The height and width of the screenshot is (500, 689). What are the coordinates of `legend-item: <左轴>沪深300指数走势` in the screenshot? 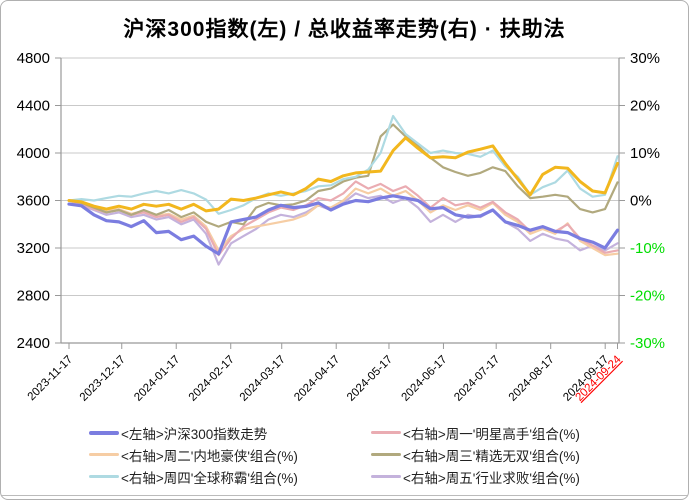 It's located at (230, 432).